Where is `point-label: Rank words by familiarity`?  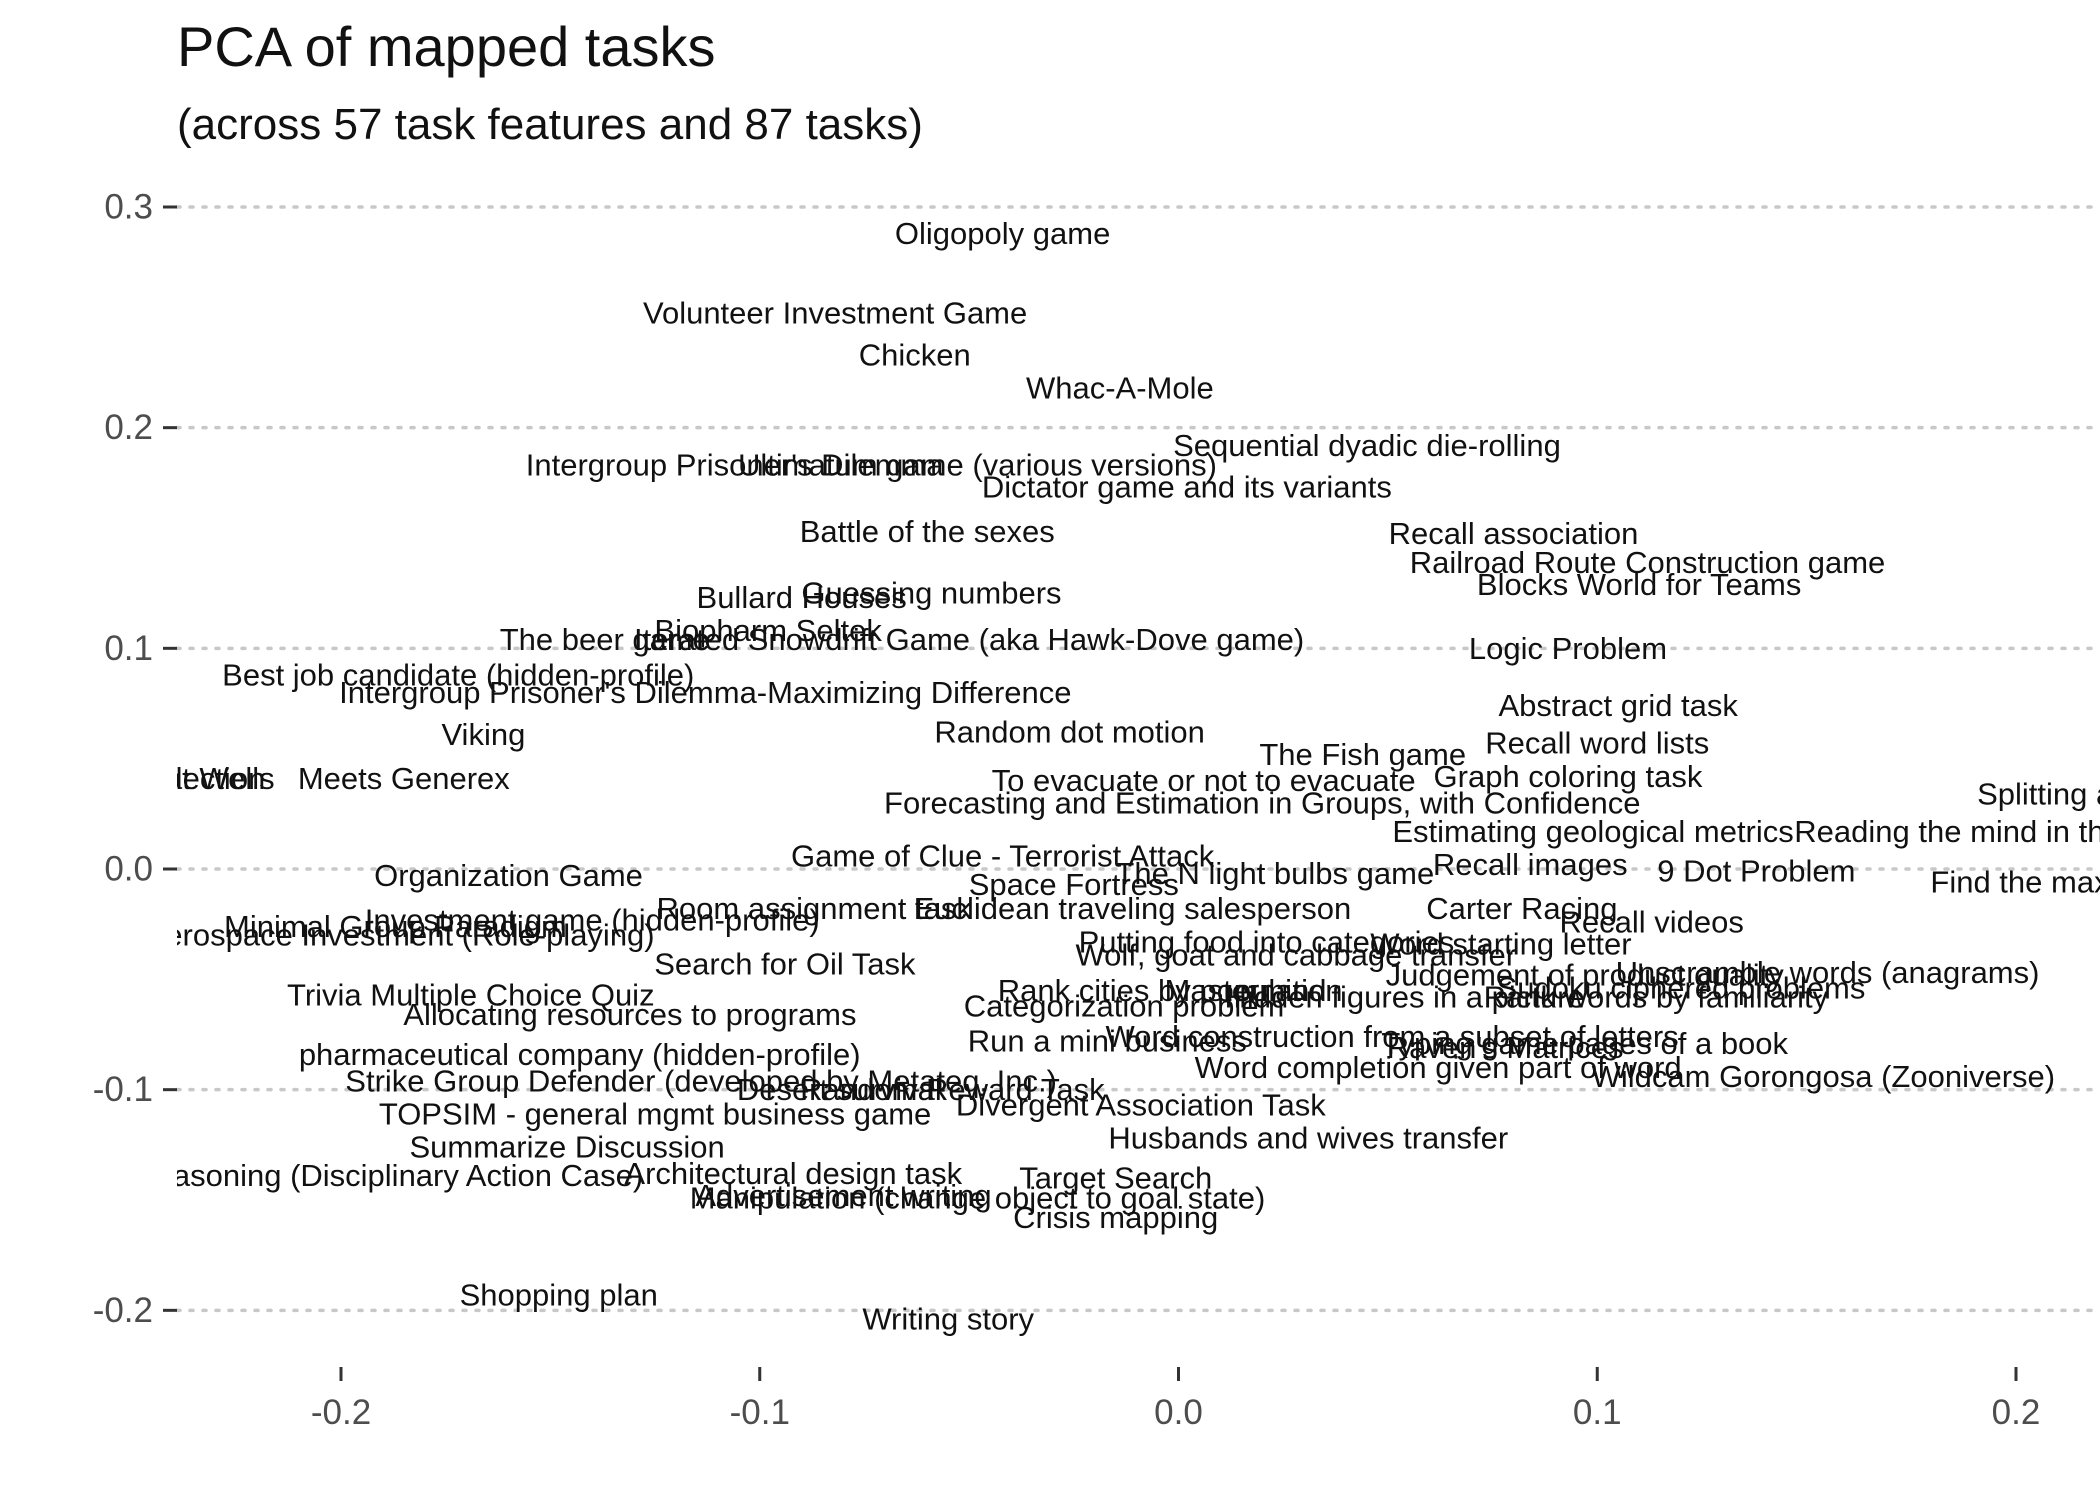 point-label: Rank words by familiarity is located at coordinates (1656, 996).